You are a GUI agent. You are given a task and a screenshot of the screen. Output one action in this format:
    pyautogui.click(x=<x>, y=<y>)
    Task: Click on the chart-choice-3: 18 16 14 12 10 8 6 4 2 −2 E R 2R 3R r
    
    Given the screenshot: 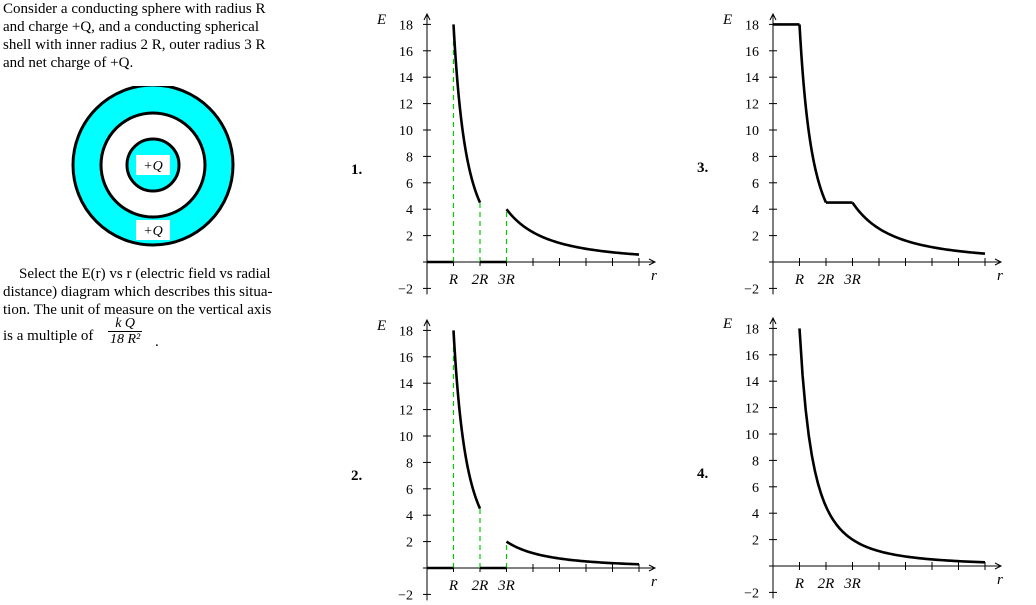 What is the action you would take?
    pyautogui.click(x=861, y=150)
    